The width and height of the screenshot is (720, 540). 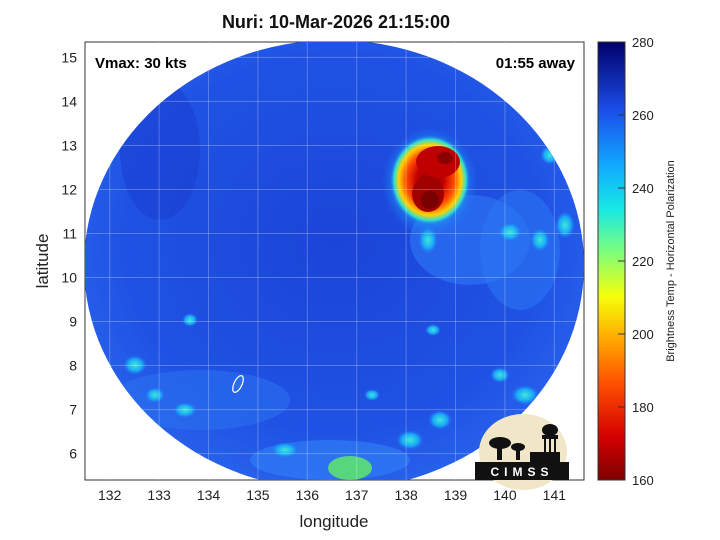 I want to click on colorbar-tick-label: 220, so click(x=643, y=261).